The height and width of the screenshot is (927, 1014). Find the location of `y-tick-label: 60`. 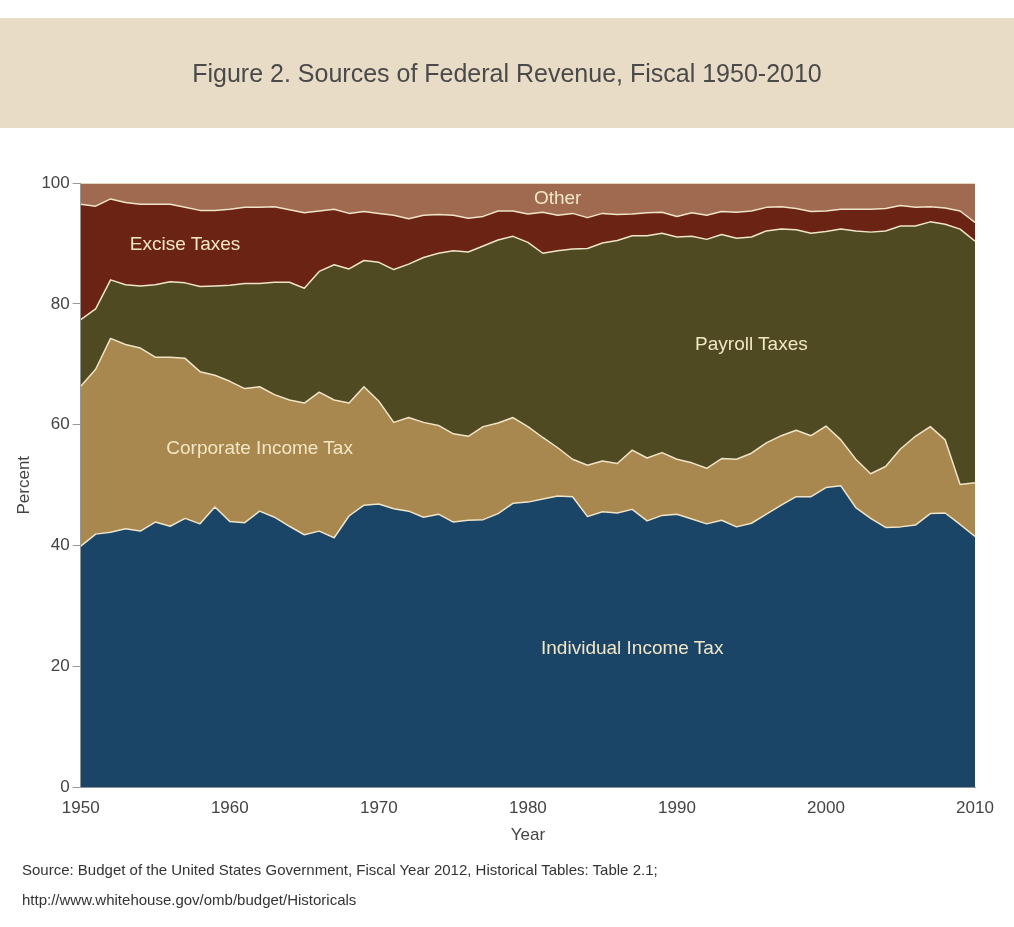

y-tick-label: 60 is located at coordinates (60, 424).